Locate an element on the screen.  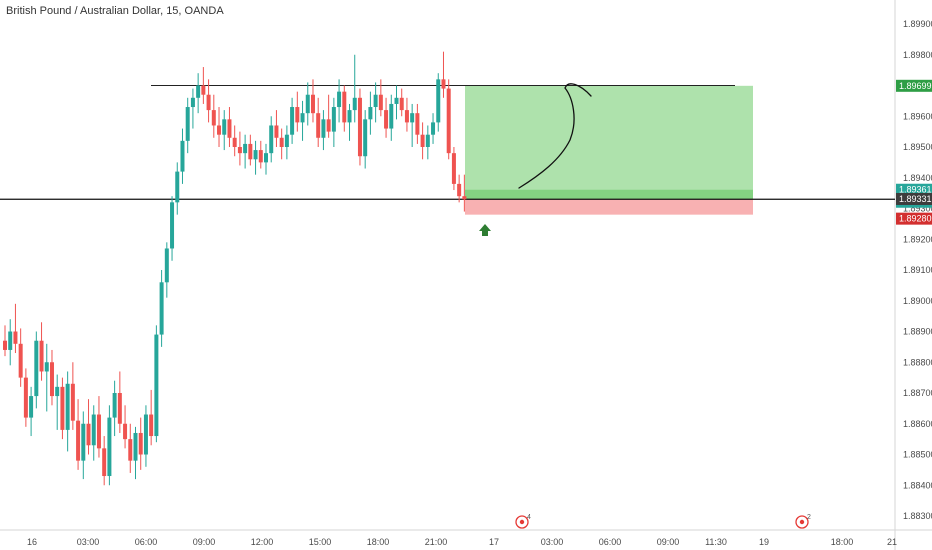
time-tick-label: 21 is located at coordinates (892, 542).